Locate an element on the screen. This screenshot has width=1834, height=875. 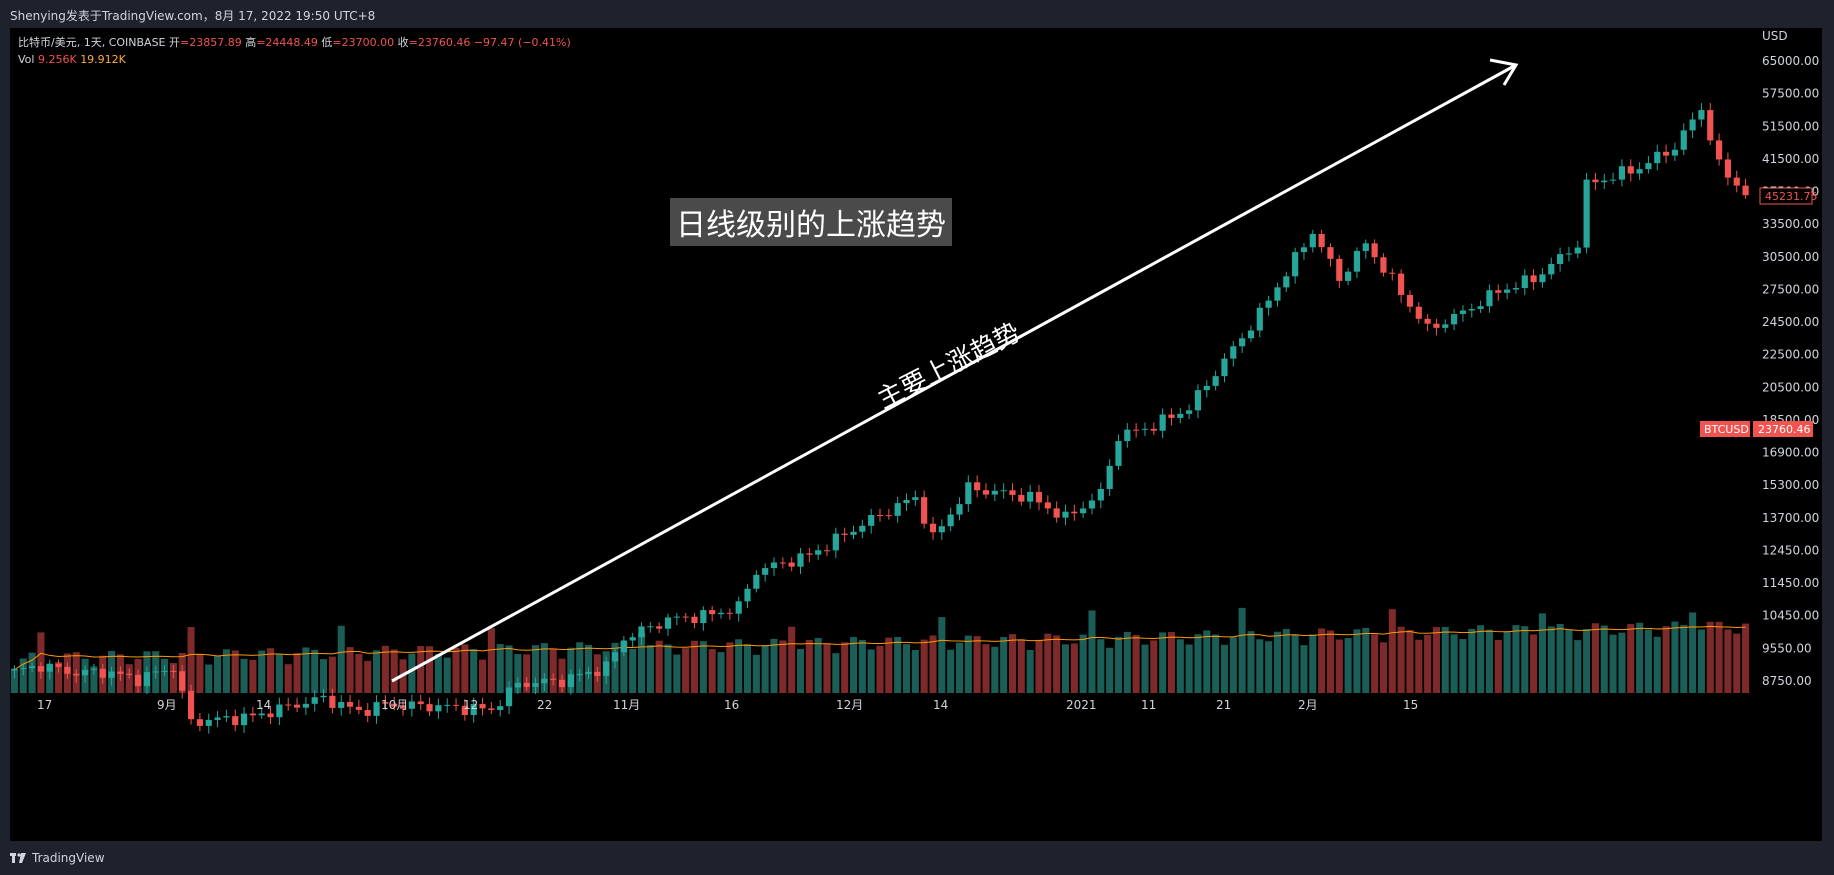
symbol-price-box is located at coordinates (1783, 429).